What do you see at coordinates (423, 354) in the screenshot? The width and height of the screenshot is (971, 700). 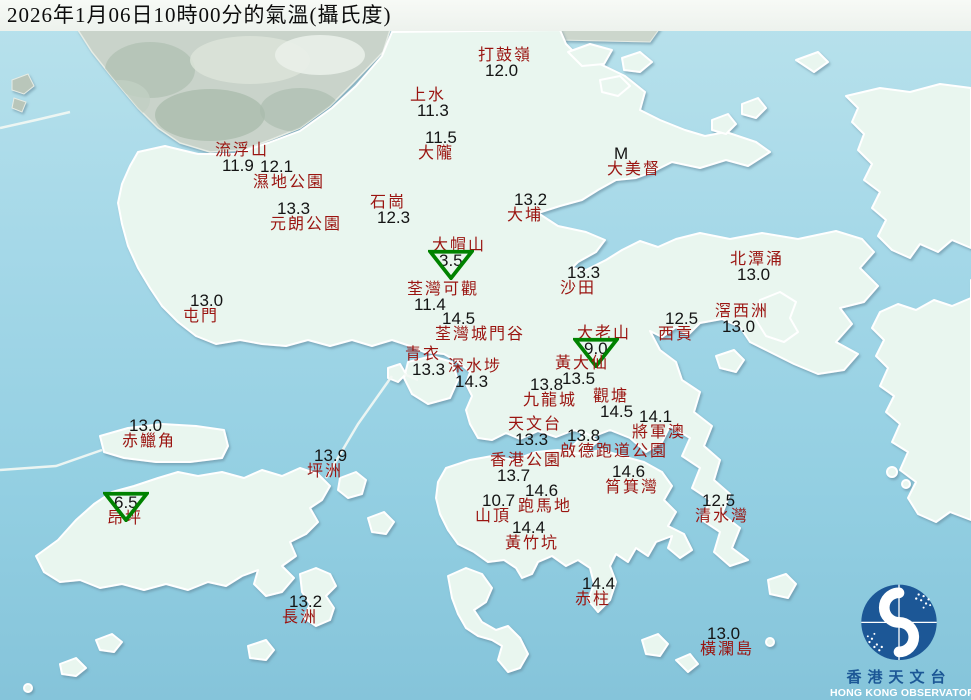 I see `station-name: 青衣` at bounding box center [423, 354].